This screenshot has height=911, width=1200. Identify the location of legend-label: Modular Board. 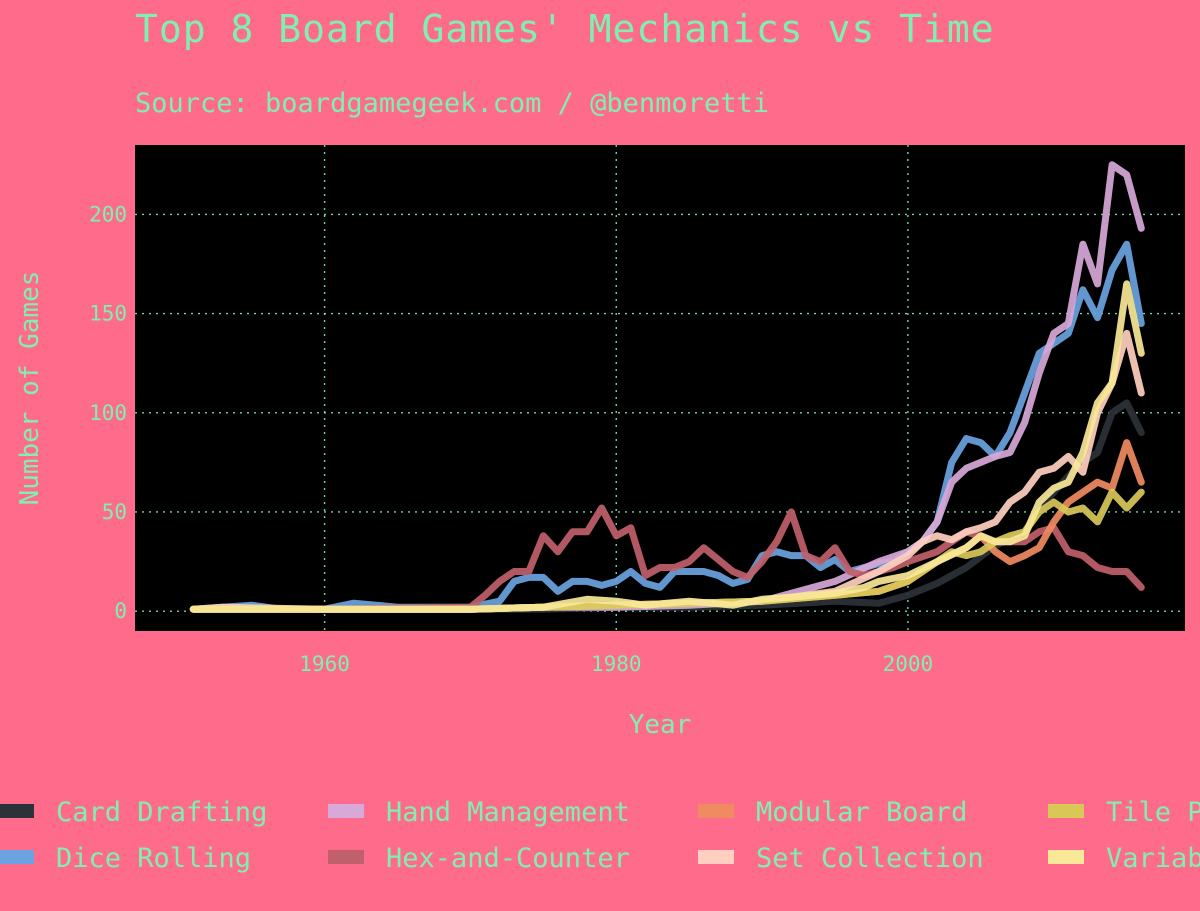
(861, 812).